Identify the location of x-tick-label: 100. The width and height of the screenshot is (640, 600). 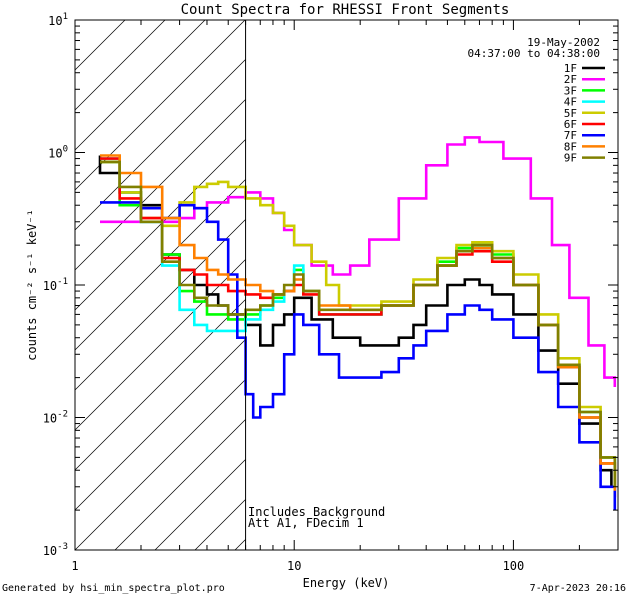
(514, 566).